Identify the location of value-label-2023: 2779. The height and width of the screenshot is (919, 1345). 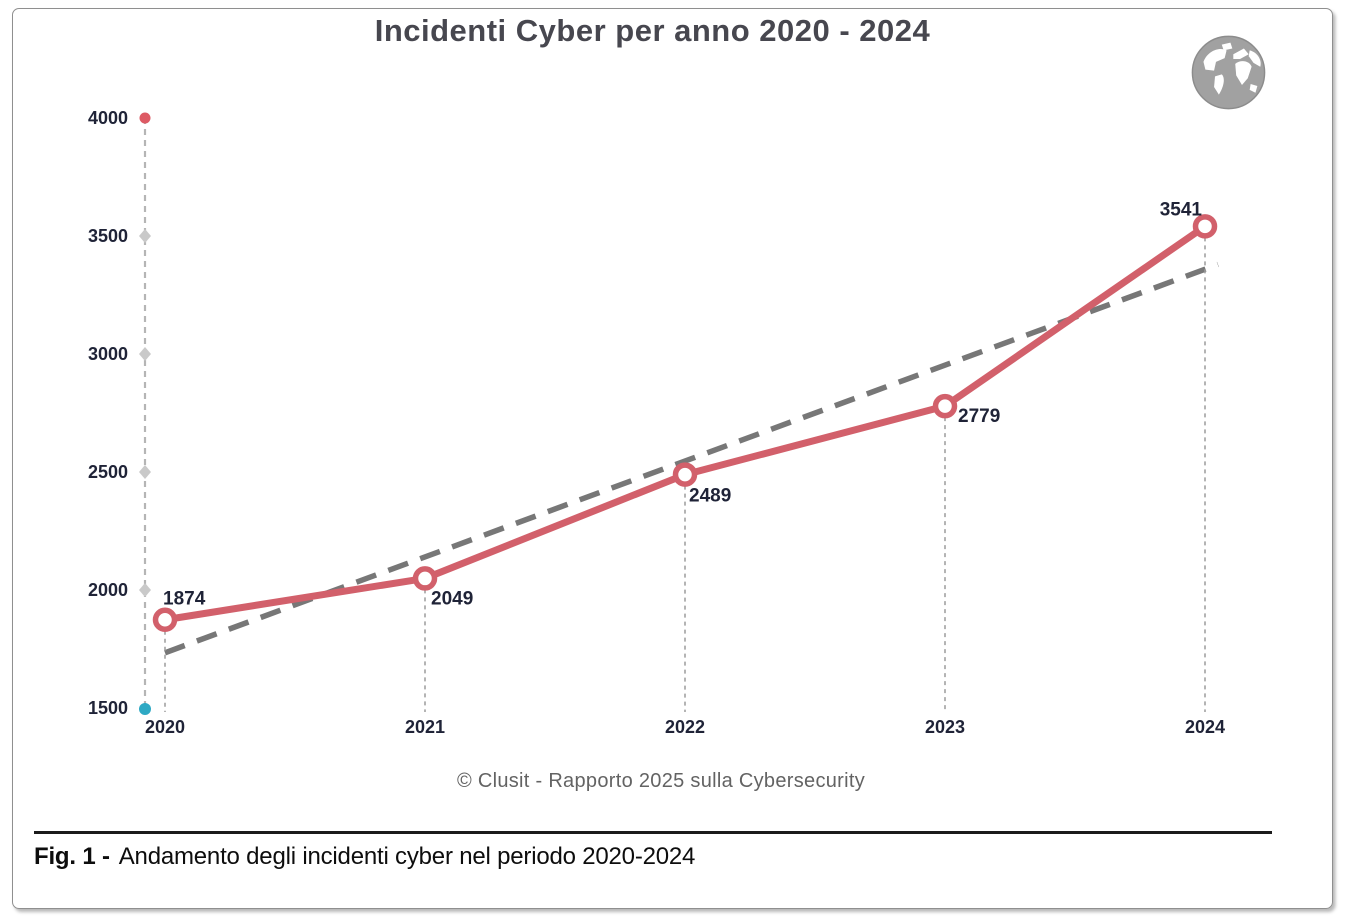
(979, 416).